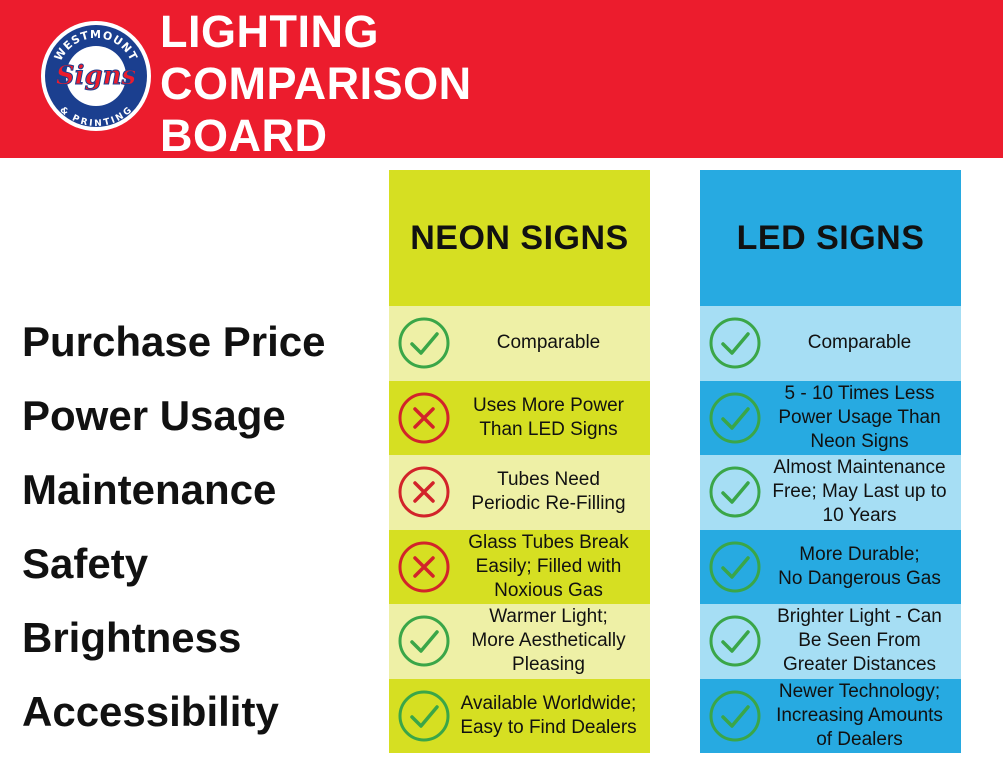  Describe the element at coordinates (859, 468) in the screenshot. I see `cell-text-line: Almost Maintenance` at that location.